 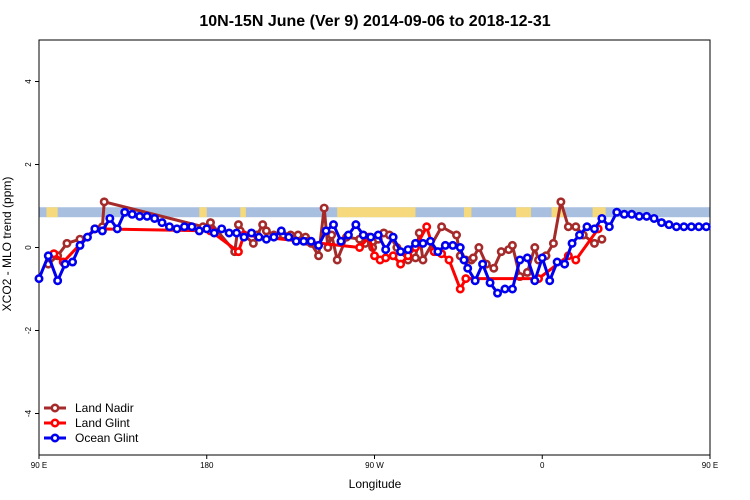 What do you see at coordinates (39, 465) in the screenshot?
I see `x-tick-label: 90 E` at bounding box center [39, 465].